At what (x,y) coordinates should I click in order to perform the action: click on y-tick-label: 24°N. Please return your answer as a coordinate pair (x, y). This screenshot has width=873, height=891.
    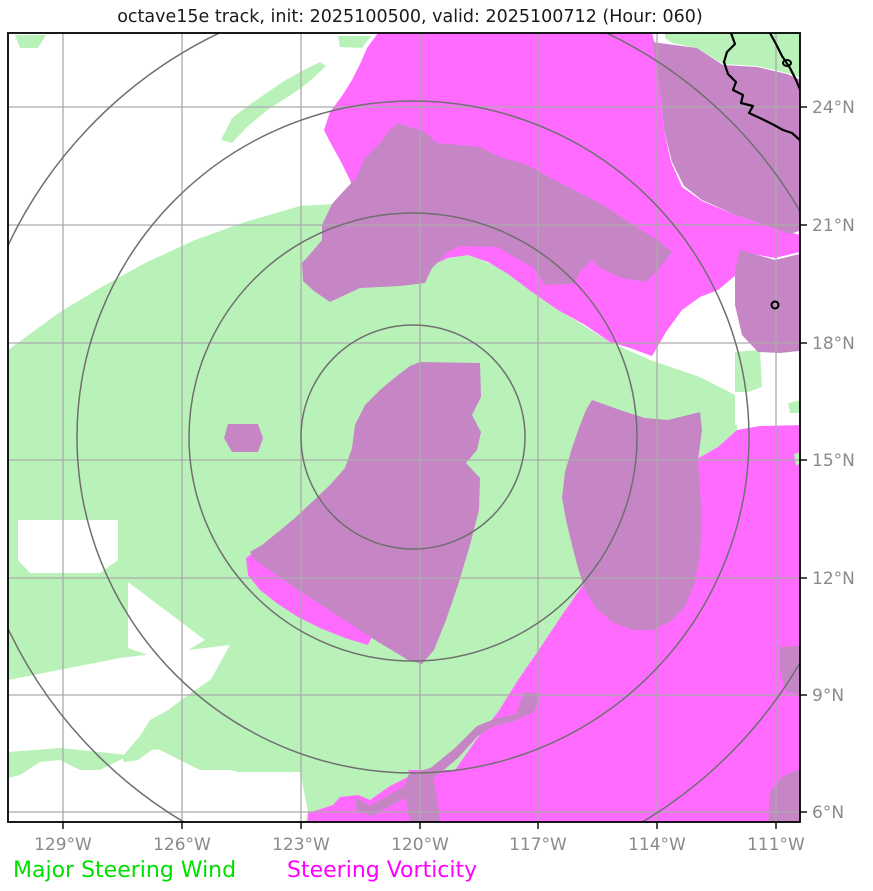
    Looking at the image, I should click on (833, 108).